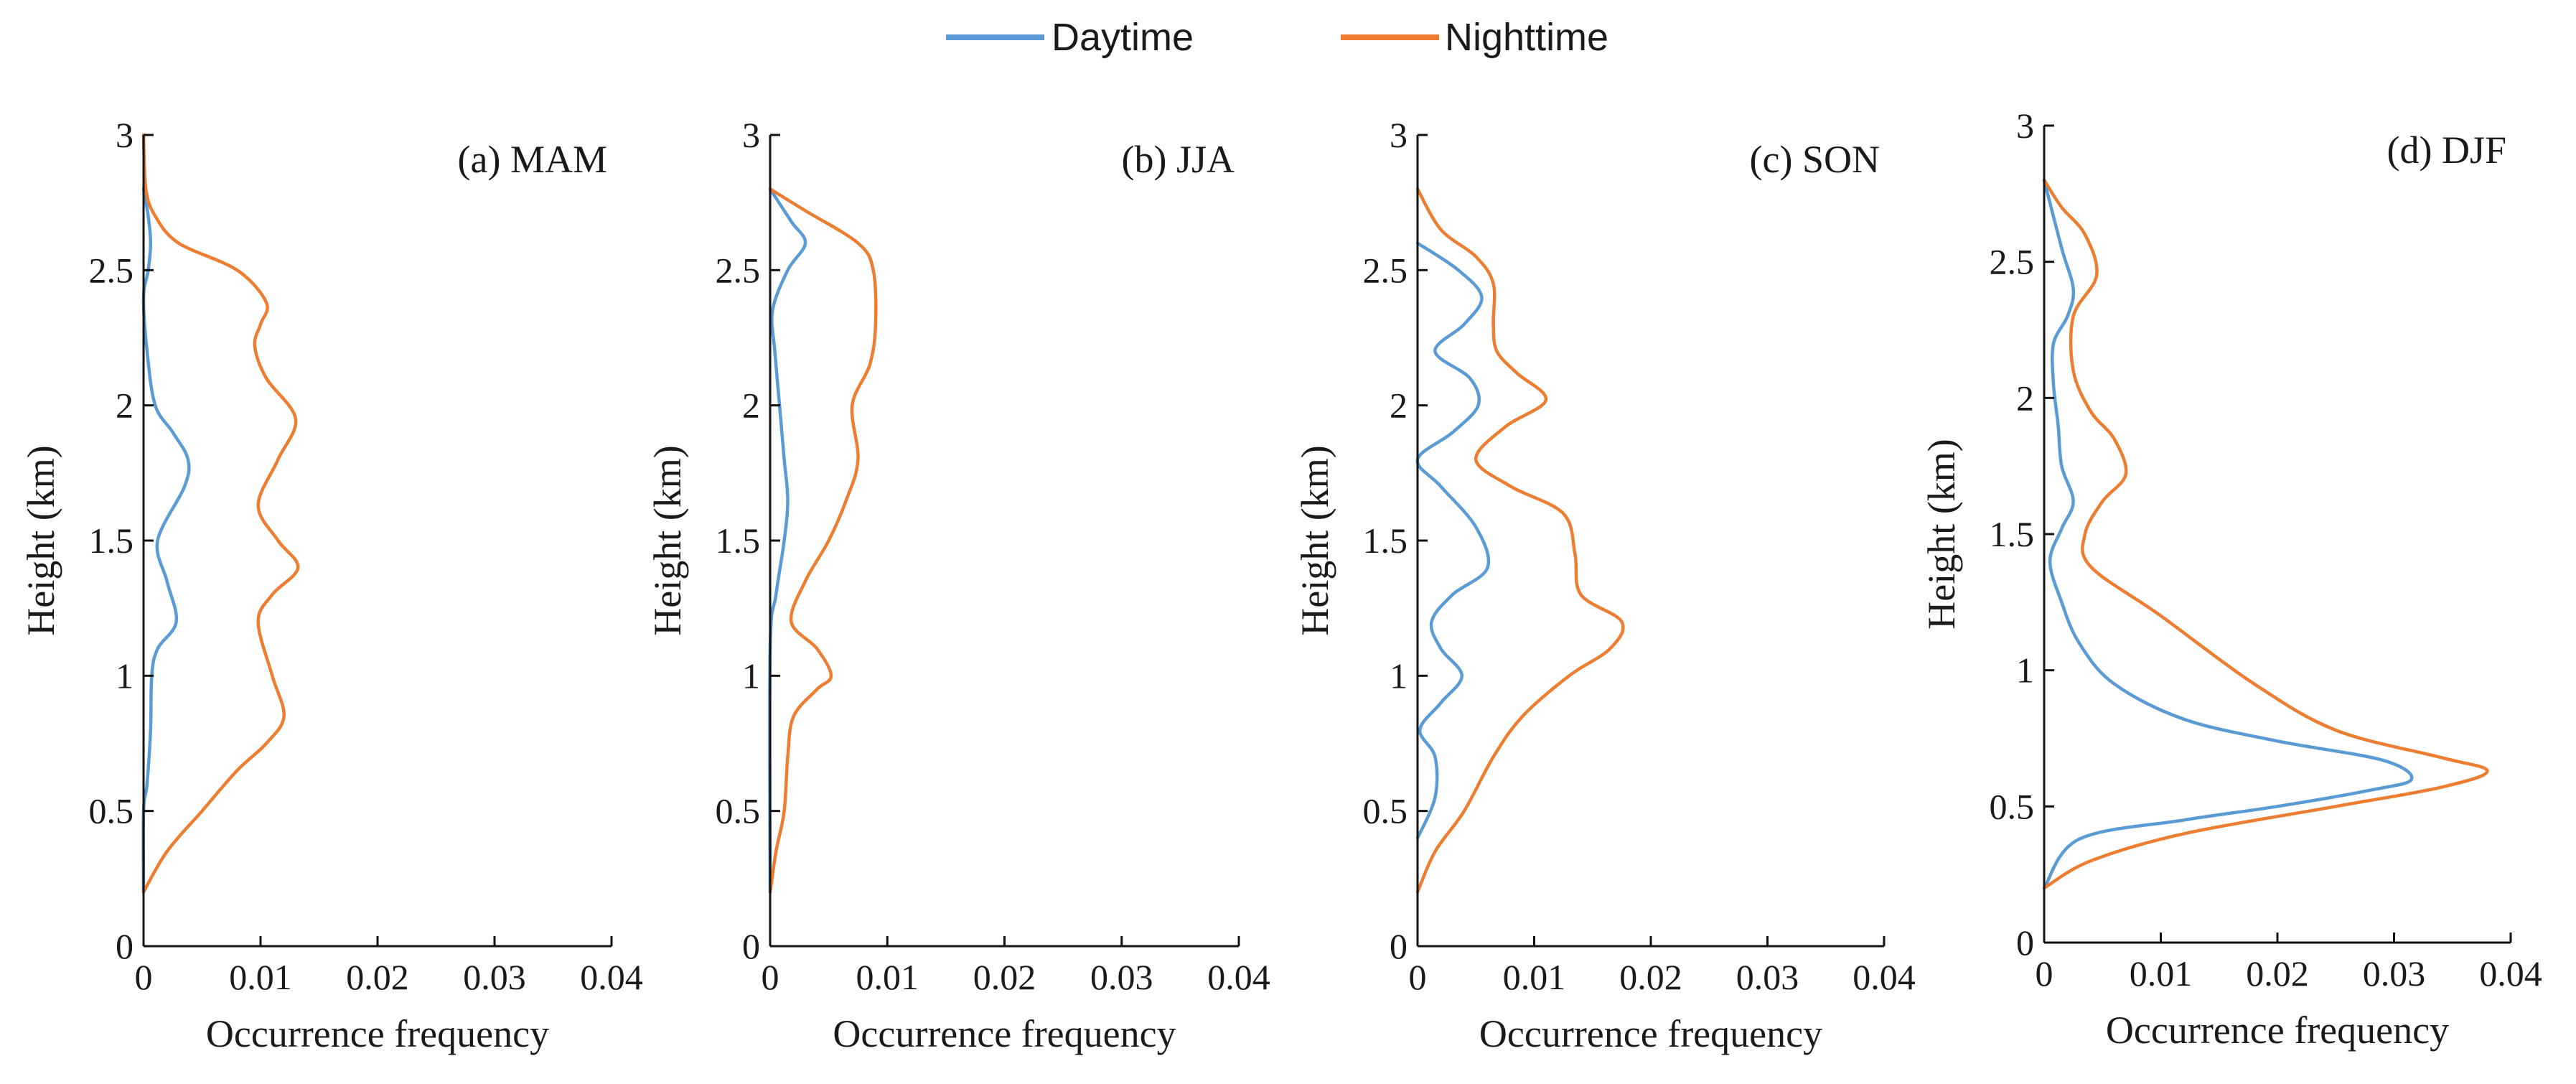 Image resolution: width=2576 pixels, height=1084 pixels. I want to click on panel-title: (a) MAM, so click(532, 159).